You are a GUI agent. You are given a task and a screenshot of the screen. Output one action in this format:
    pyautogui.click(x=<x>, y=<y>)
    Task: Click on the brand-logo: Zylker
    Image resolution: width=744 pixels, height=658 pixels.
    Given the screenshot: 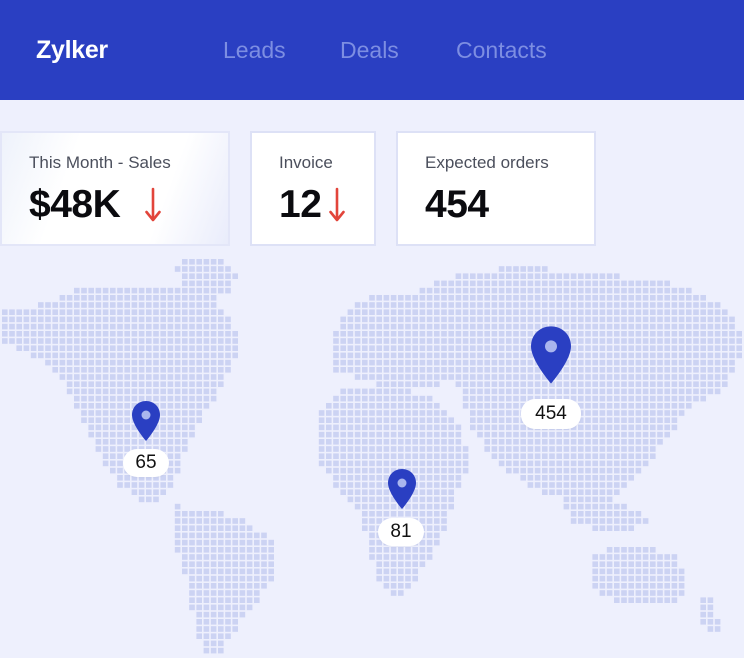 What is the action you would take?
    pyautogui.click(x=72, y=50)
    